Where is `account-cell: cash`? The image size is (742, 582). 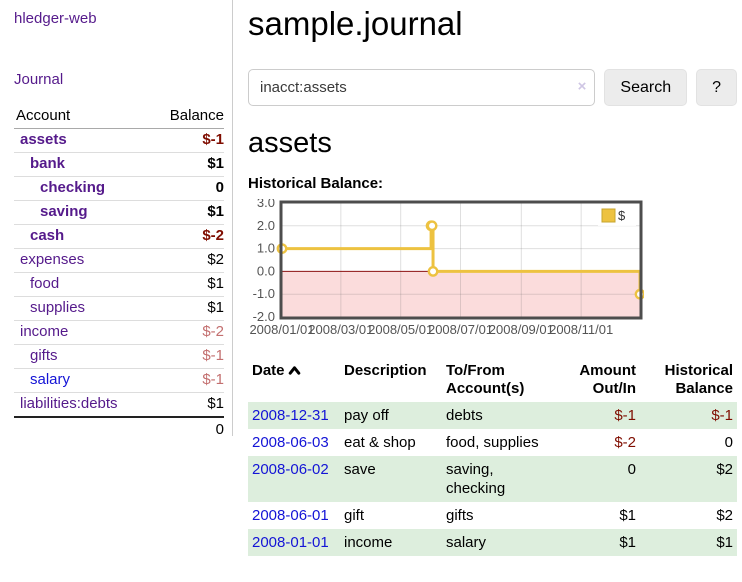
account-cell: cash is located at coordinates (82, 236).